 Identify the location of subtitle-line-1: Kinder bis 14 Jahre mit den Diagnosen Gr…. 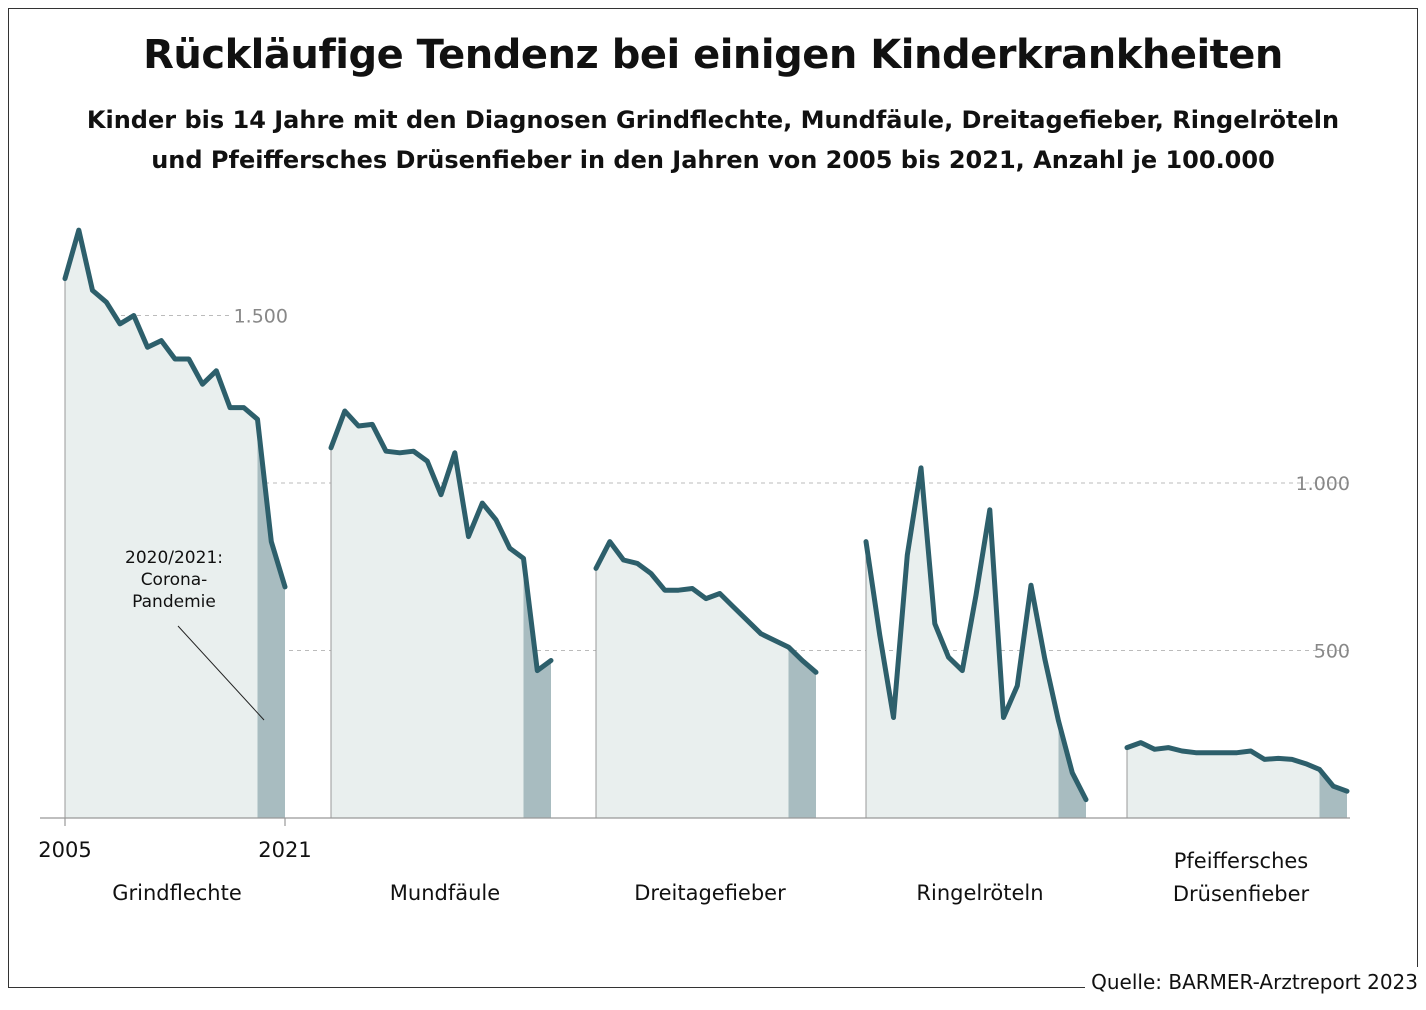
(713, 120).